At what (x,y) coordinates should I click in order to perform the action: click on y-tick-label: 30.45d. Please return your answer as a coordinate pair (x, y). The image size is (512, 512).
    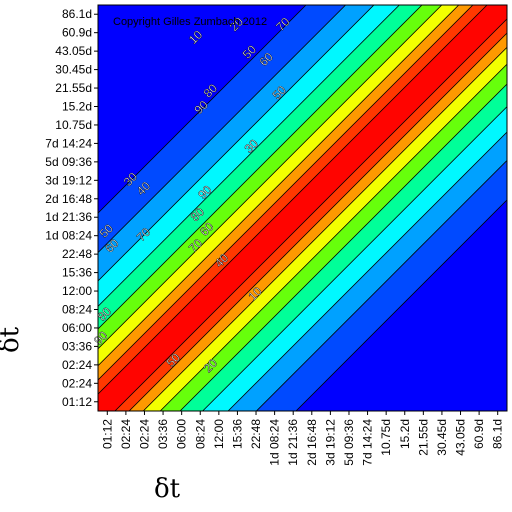
    Looking at the image, I should click on (73, 70).